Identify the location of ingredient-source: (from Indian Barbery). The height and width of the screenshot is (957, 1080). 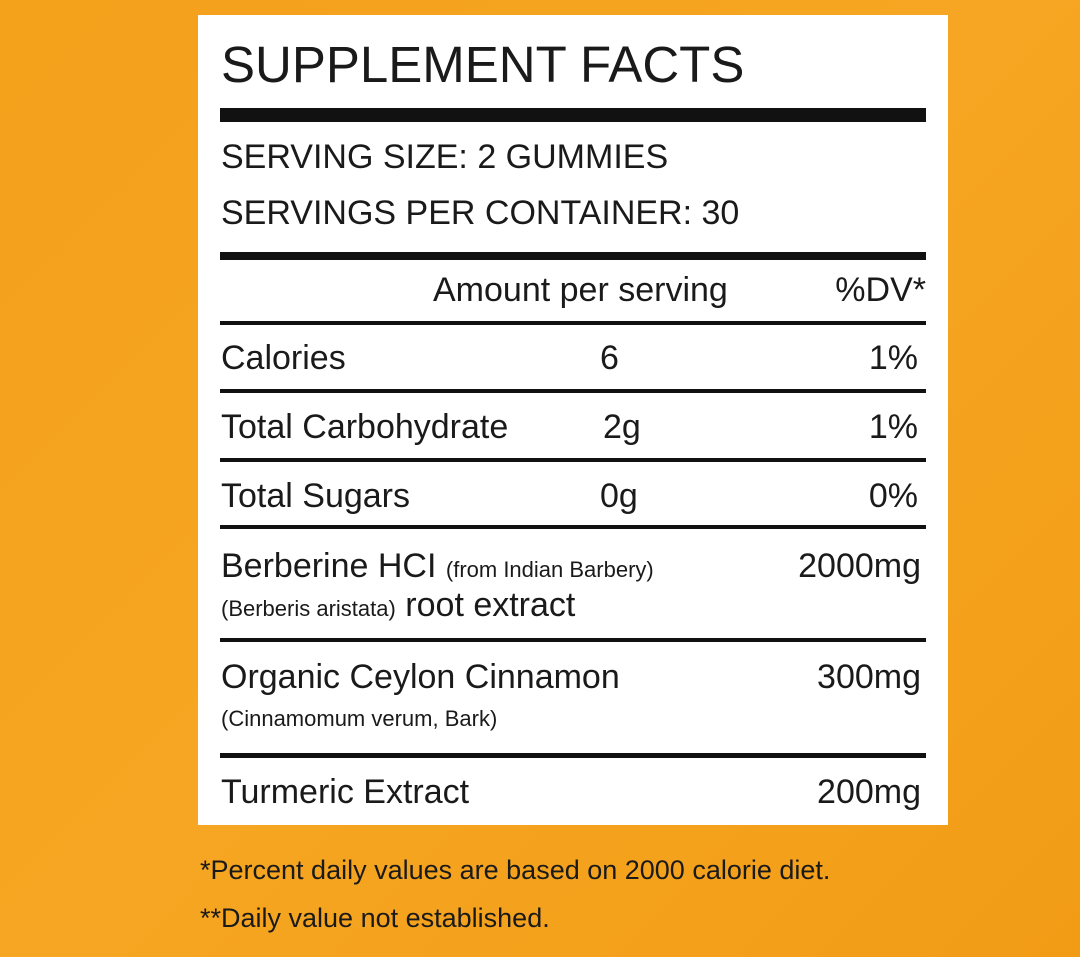
(549, 569).